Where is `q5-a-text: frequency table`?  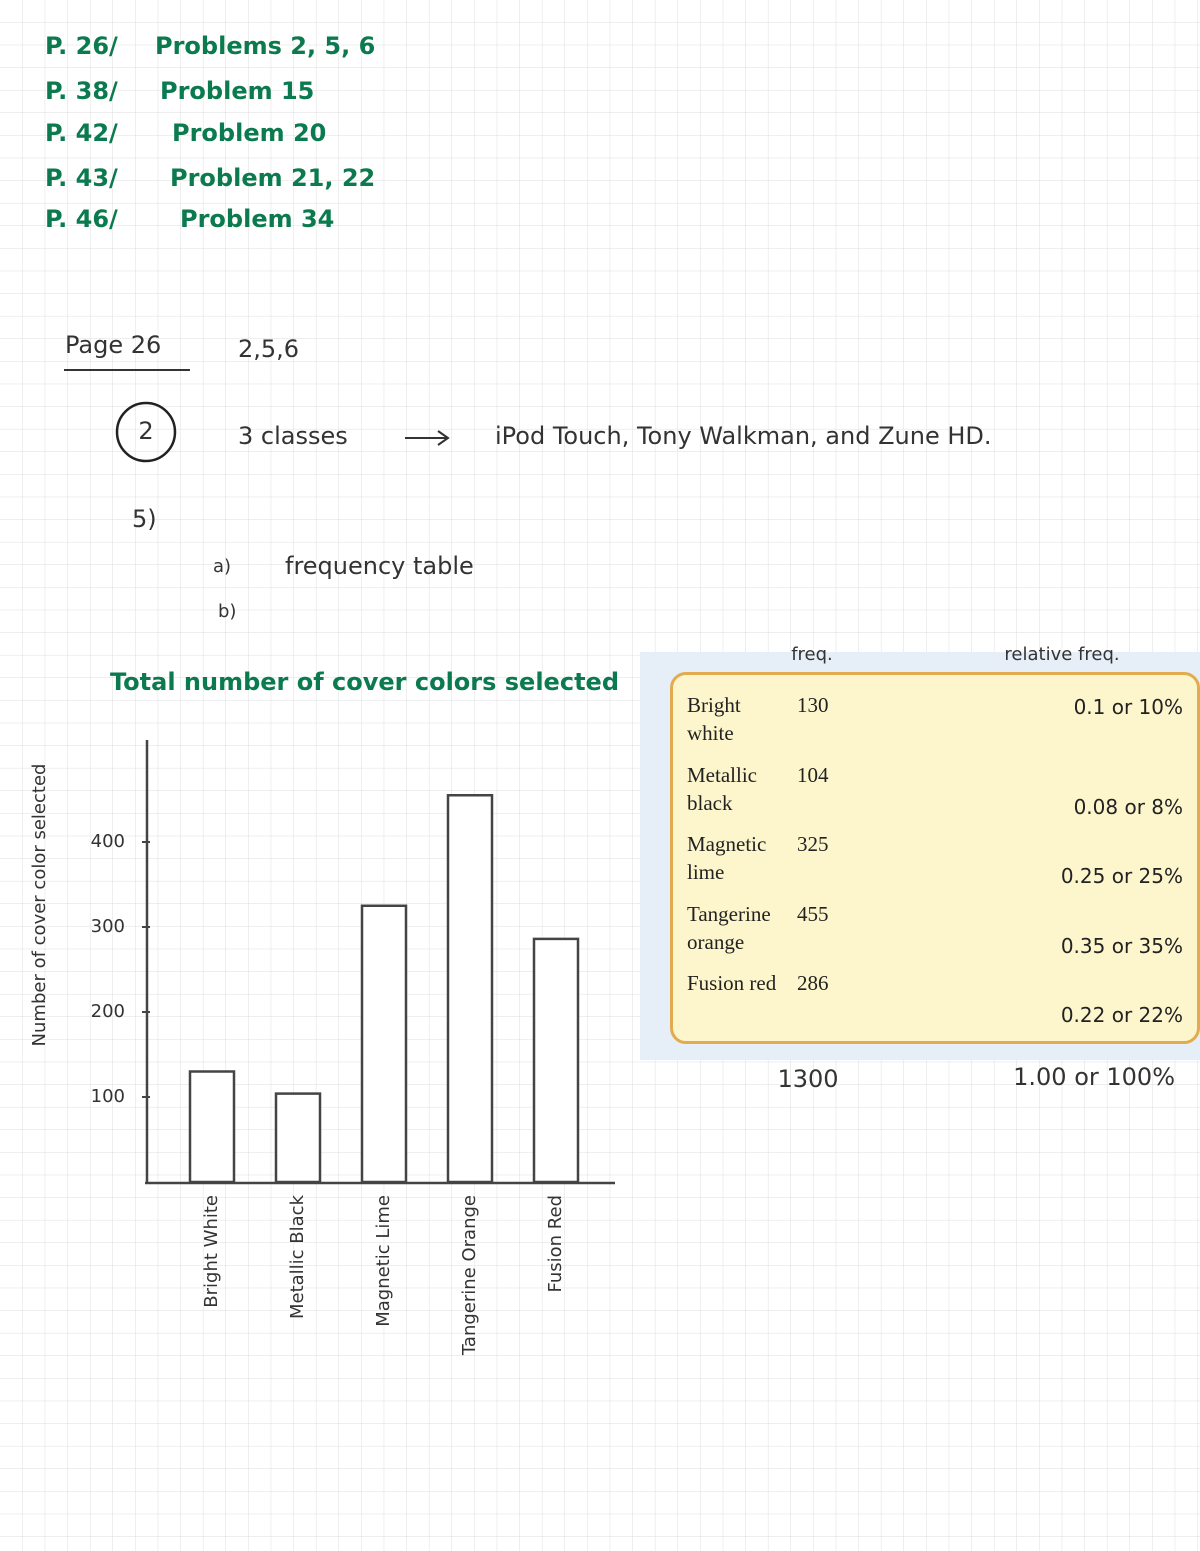
q5-a-text: frequency table is located at coordinates (379, 566).